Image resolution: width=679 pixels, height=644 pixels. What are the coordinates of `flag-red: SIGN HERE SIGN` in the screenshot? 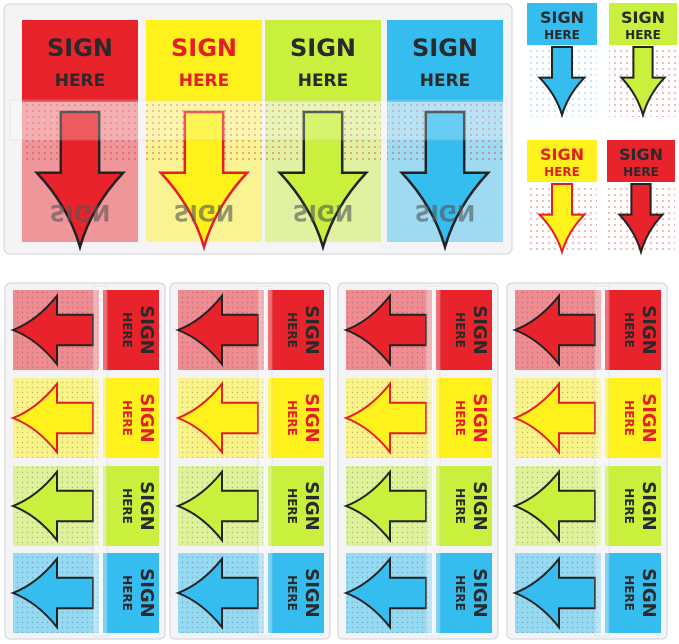 It's located at (80, 136).